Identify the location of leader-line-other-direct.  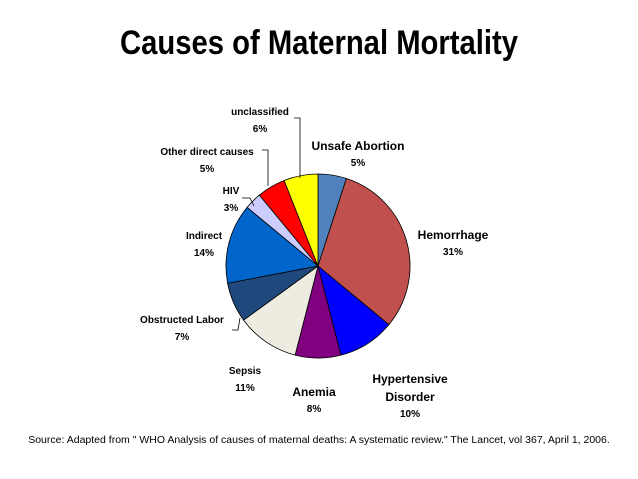
(265, 167).